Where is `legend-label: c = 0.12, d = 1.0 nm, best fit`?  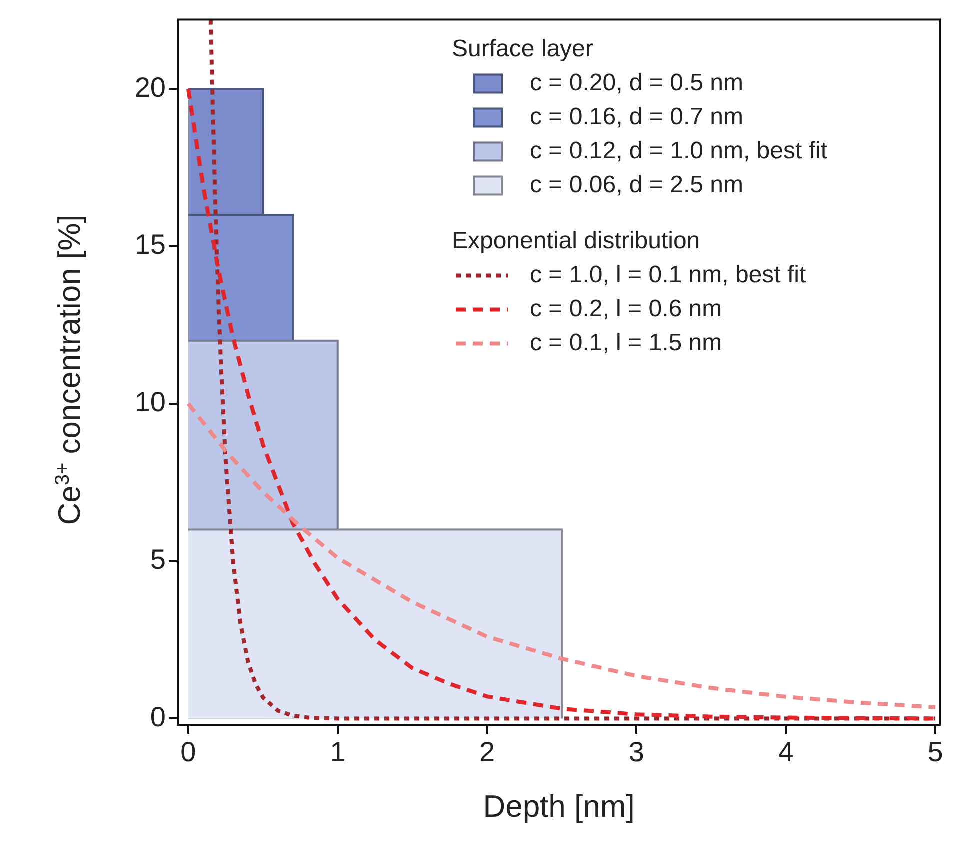
legend-label: c = 0.12, d = 1.0 nm, best fit is located at coordinates (679, 150).